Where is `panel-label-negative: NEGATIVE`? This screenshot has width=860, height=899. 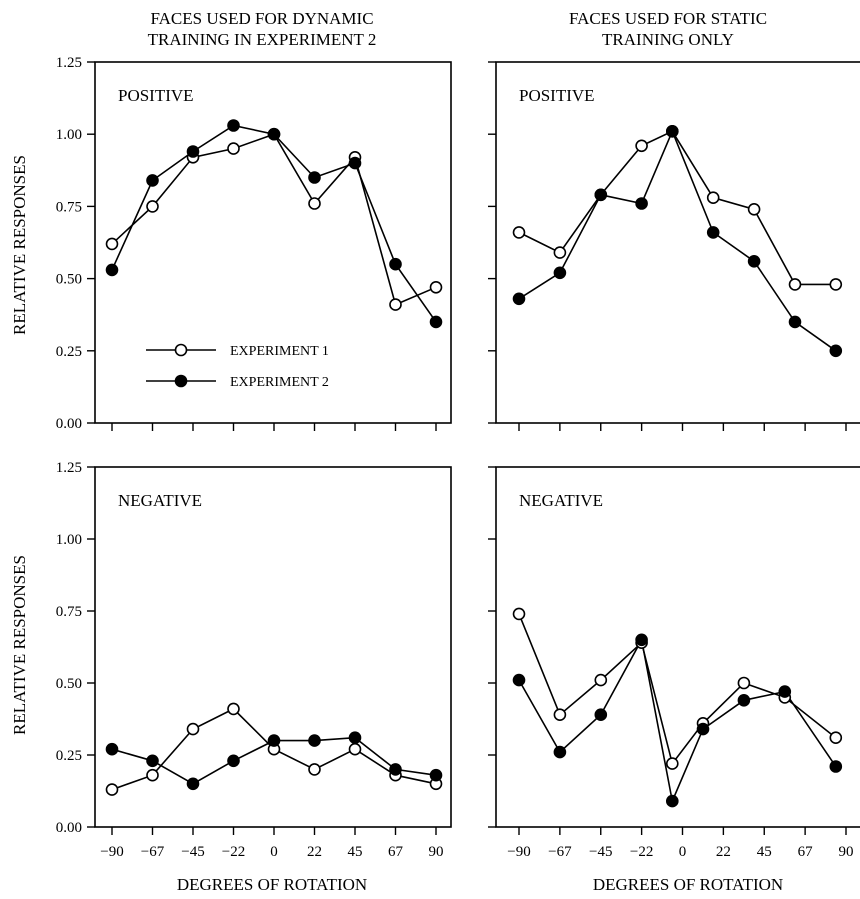
panel-label-negative: NEGATIVE is located at coordinates (561, 500).